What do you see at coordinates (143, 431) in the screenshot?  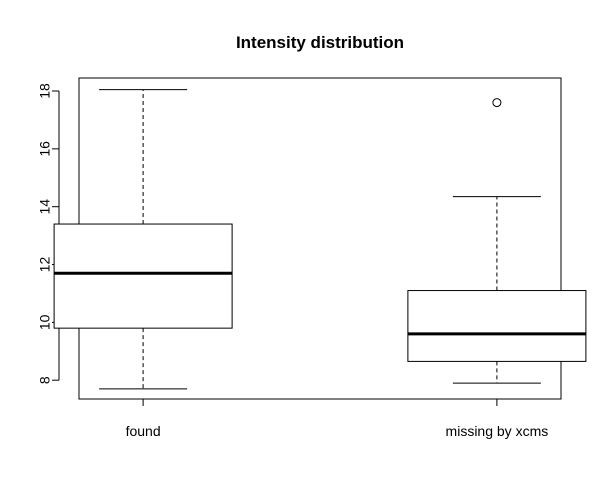 I see `x-category-label: found` at bounding box center [143, 431].